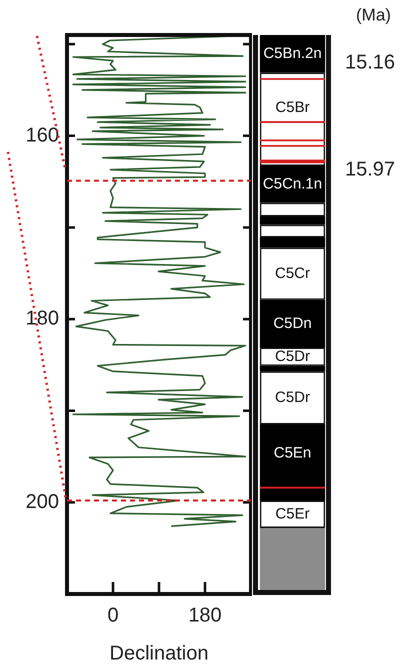  What do you see at coordinates (113, 615) in the screenshot?
I see `x-tick-label: 0` at bounding box center [113, 615].